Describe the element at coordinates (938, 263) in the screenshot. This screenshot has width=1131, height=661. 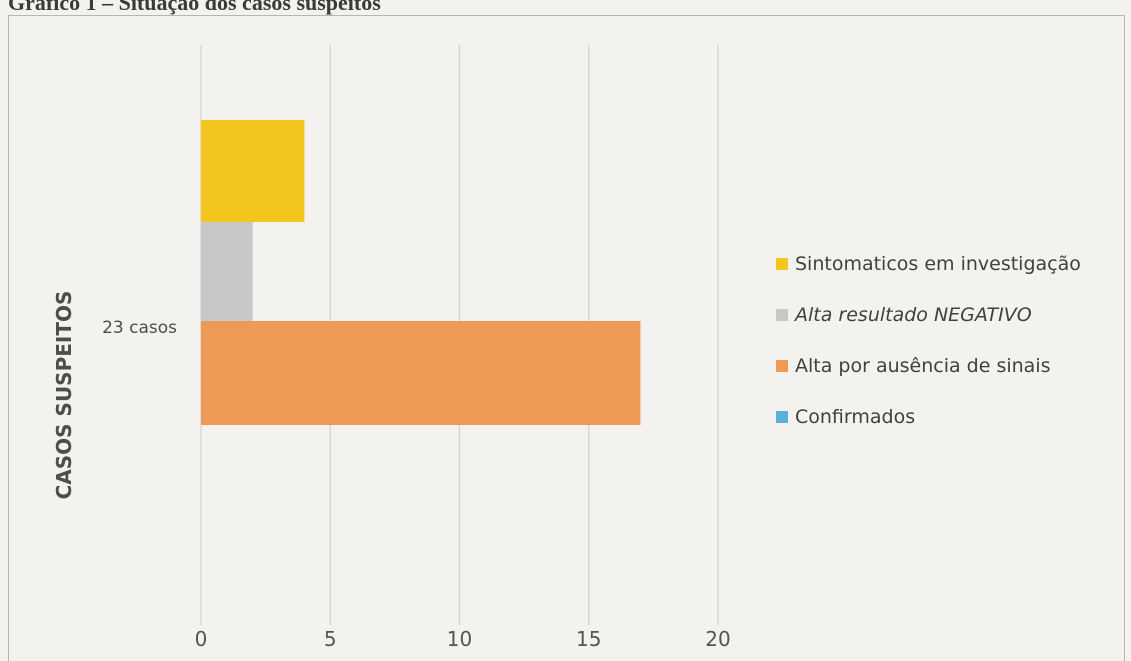
I see `legend-label: Sintomaticos em investigação` at that location.